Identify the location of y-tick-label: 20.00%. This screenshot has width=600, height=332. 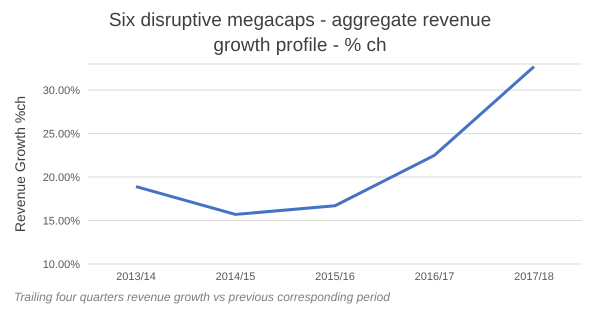
(61, 178).